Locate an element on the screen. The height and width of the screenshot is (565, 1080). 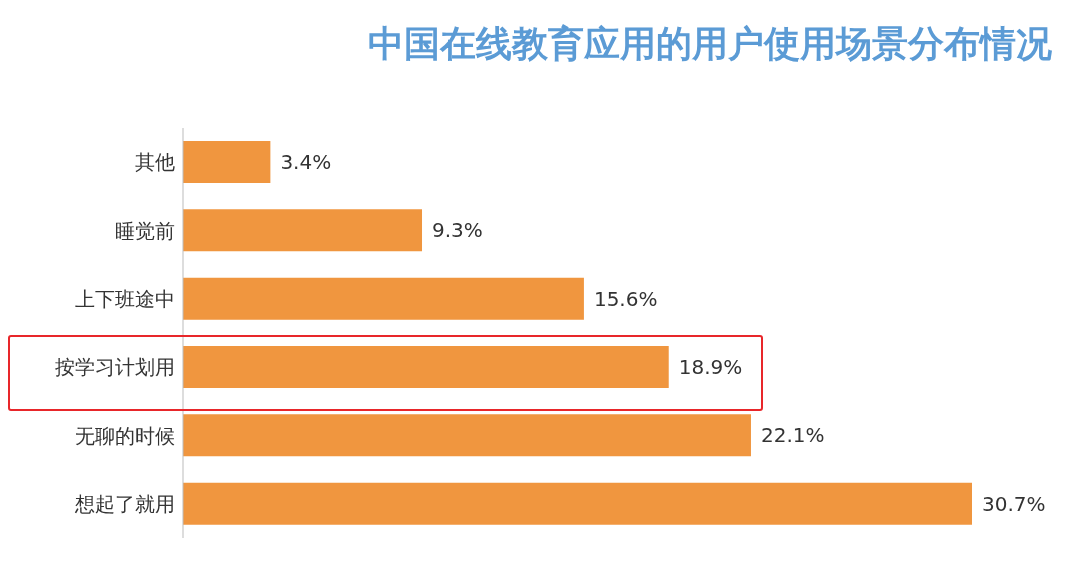
data-label: 9.3% is located at coordinates (457, 230).